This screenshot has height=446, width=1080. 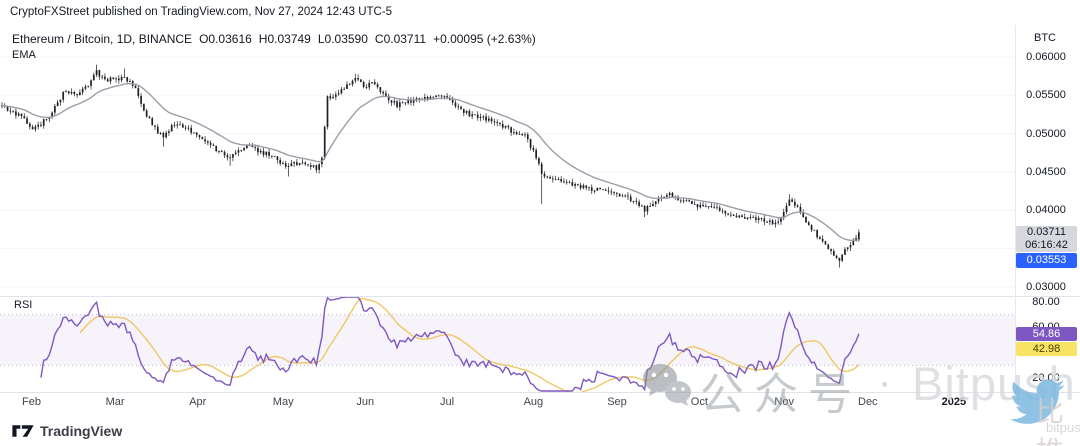 I want to click on price-tick-label: 0.04500, so click(x=1046, y=171).